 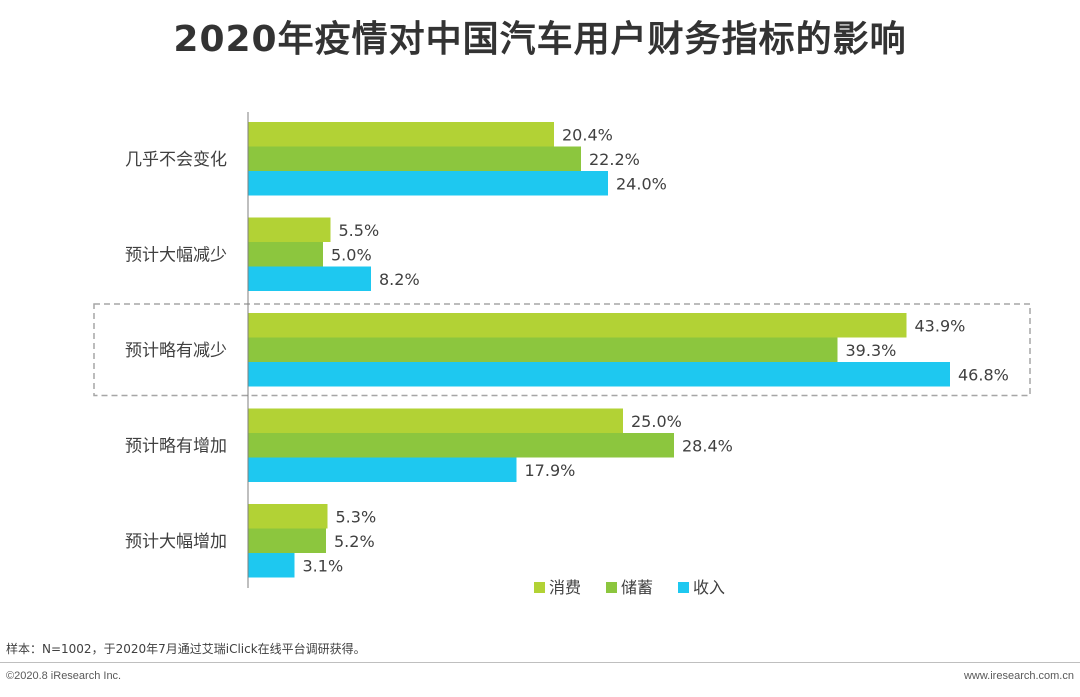 I want to click on legend-label: 消费, so click(x=565, y=587).